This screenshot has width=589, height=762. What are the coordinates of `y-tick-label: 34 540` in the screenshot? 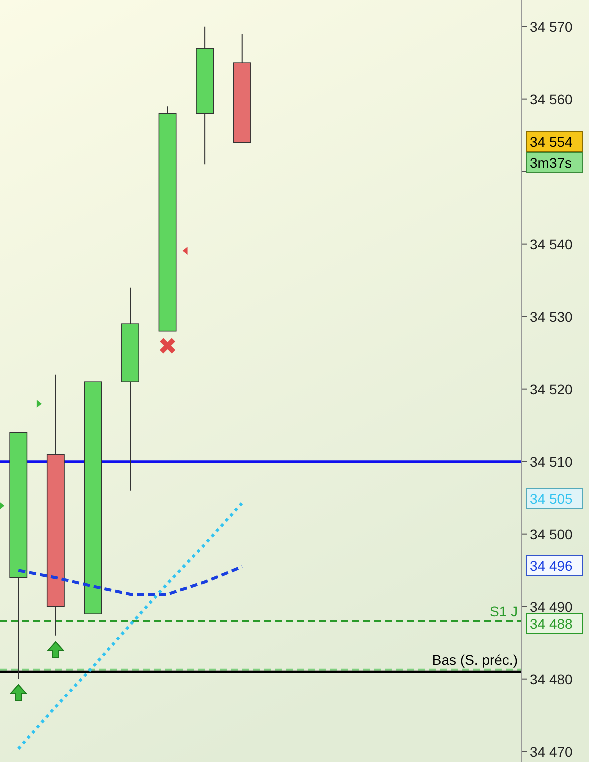 It's located at (552, 244).